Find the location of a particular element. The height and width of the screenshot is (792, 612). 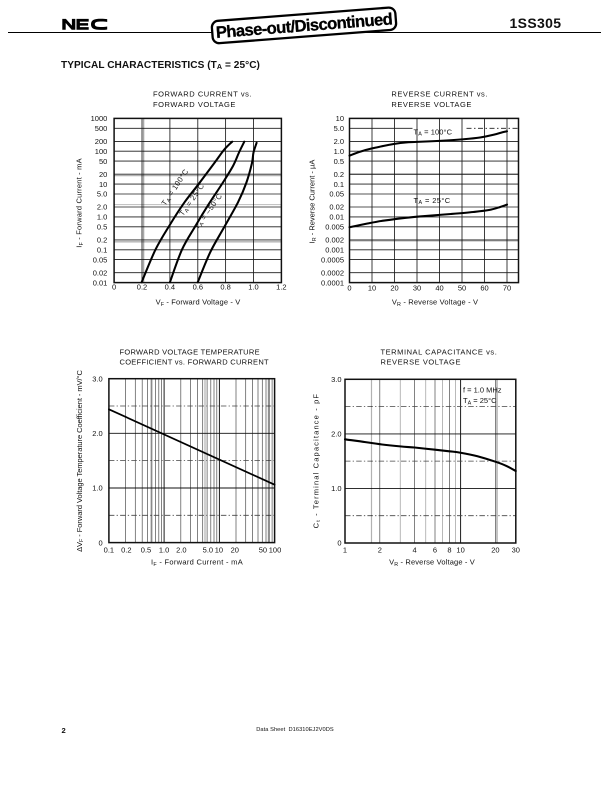

svg-text: 0.0001 is located at coordinates (332, 282).